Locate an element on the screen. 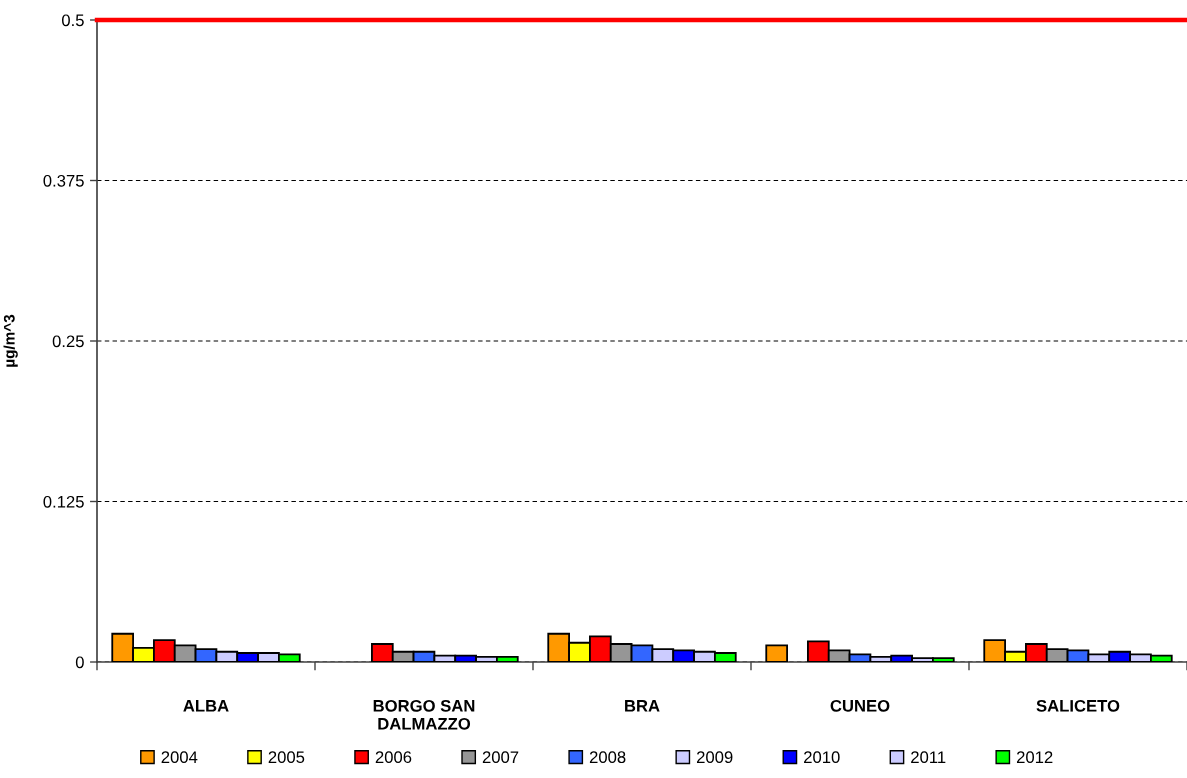  bar is located at coordinates (776, 653).